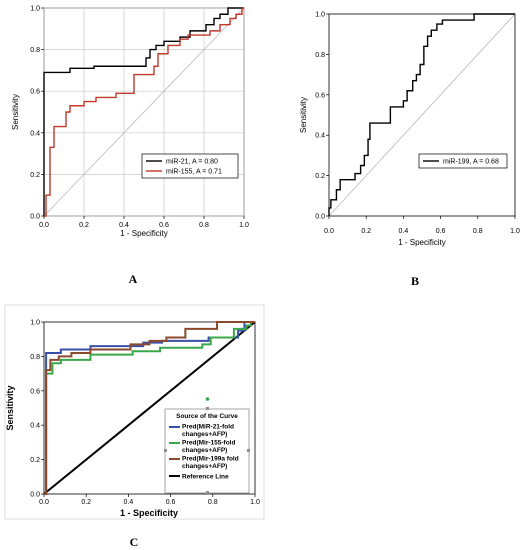  I want to click on legend-label-mir-199a-afp-line2: changes+AFP), so click(204, 466).